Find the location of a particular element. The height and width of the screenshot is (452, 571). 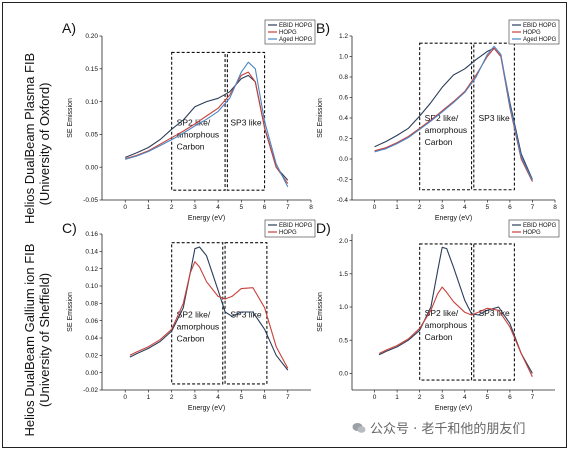

y-tick-label: 2.0 is located at coordinates (343, 241).